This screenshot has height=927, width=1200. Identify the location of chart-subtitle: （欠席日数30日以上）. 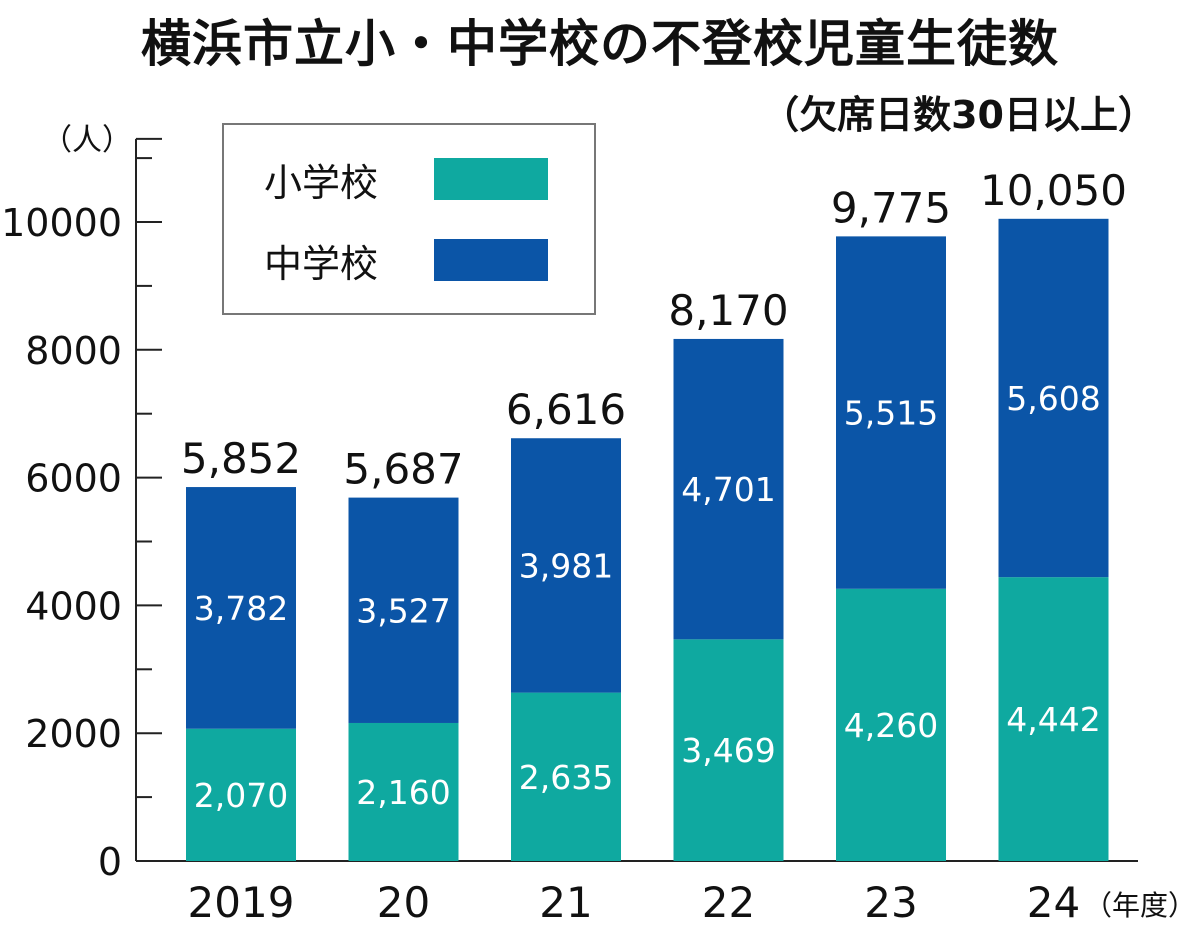
(958, 115).